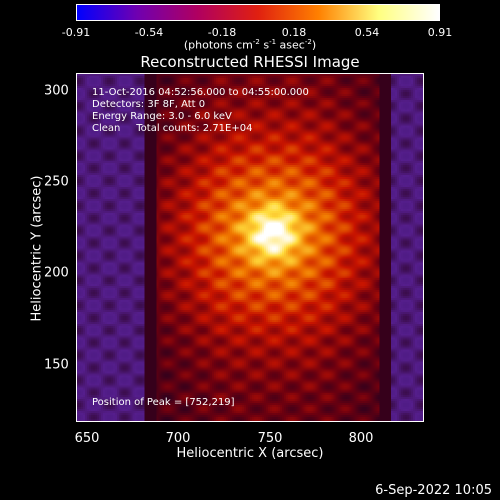  What do you see at coordinates (37, 248) in the screenshot?
I see `y-axis-label: Heliocentric Y (arcsec)` at bounding box center [37, 248].